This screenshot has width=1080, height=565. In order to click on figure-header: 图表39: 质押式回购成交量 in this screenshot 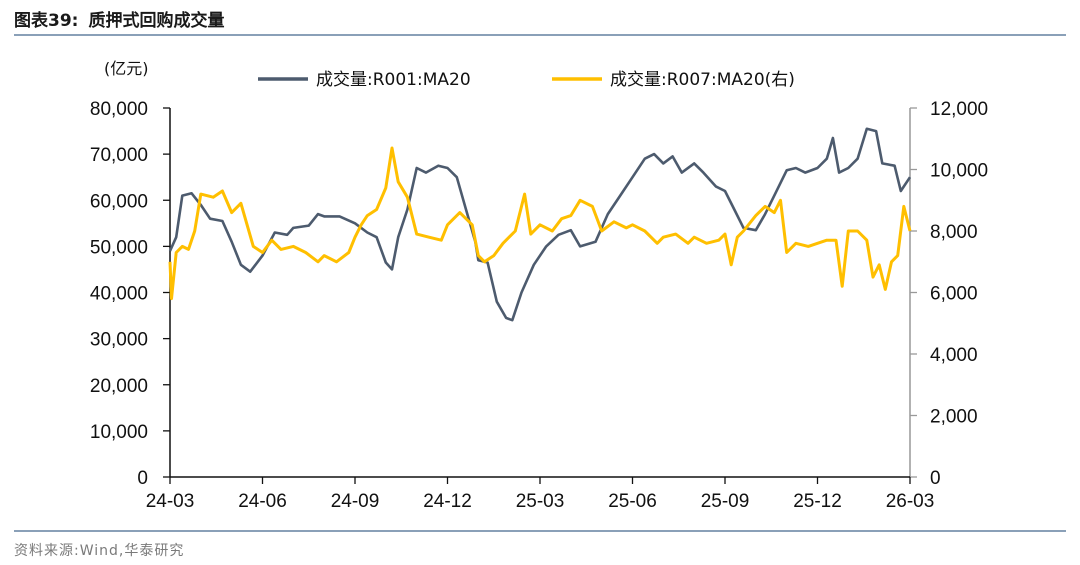, I will do `click(124, 19)`.